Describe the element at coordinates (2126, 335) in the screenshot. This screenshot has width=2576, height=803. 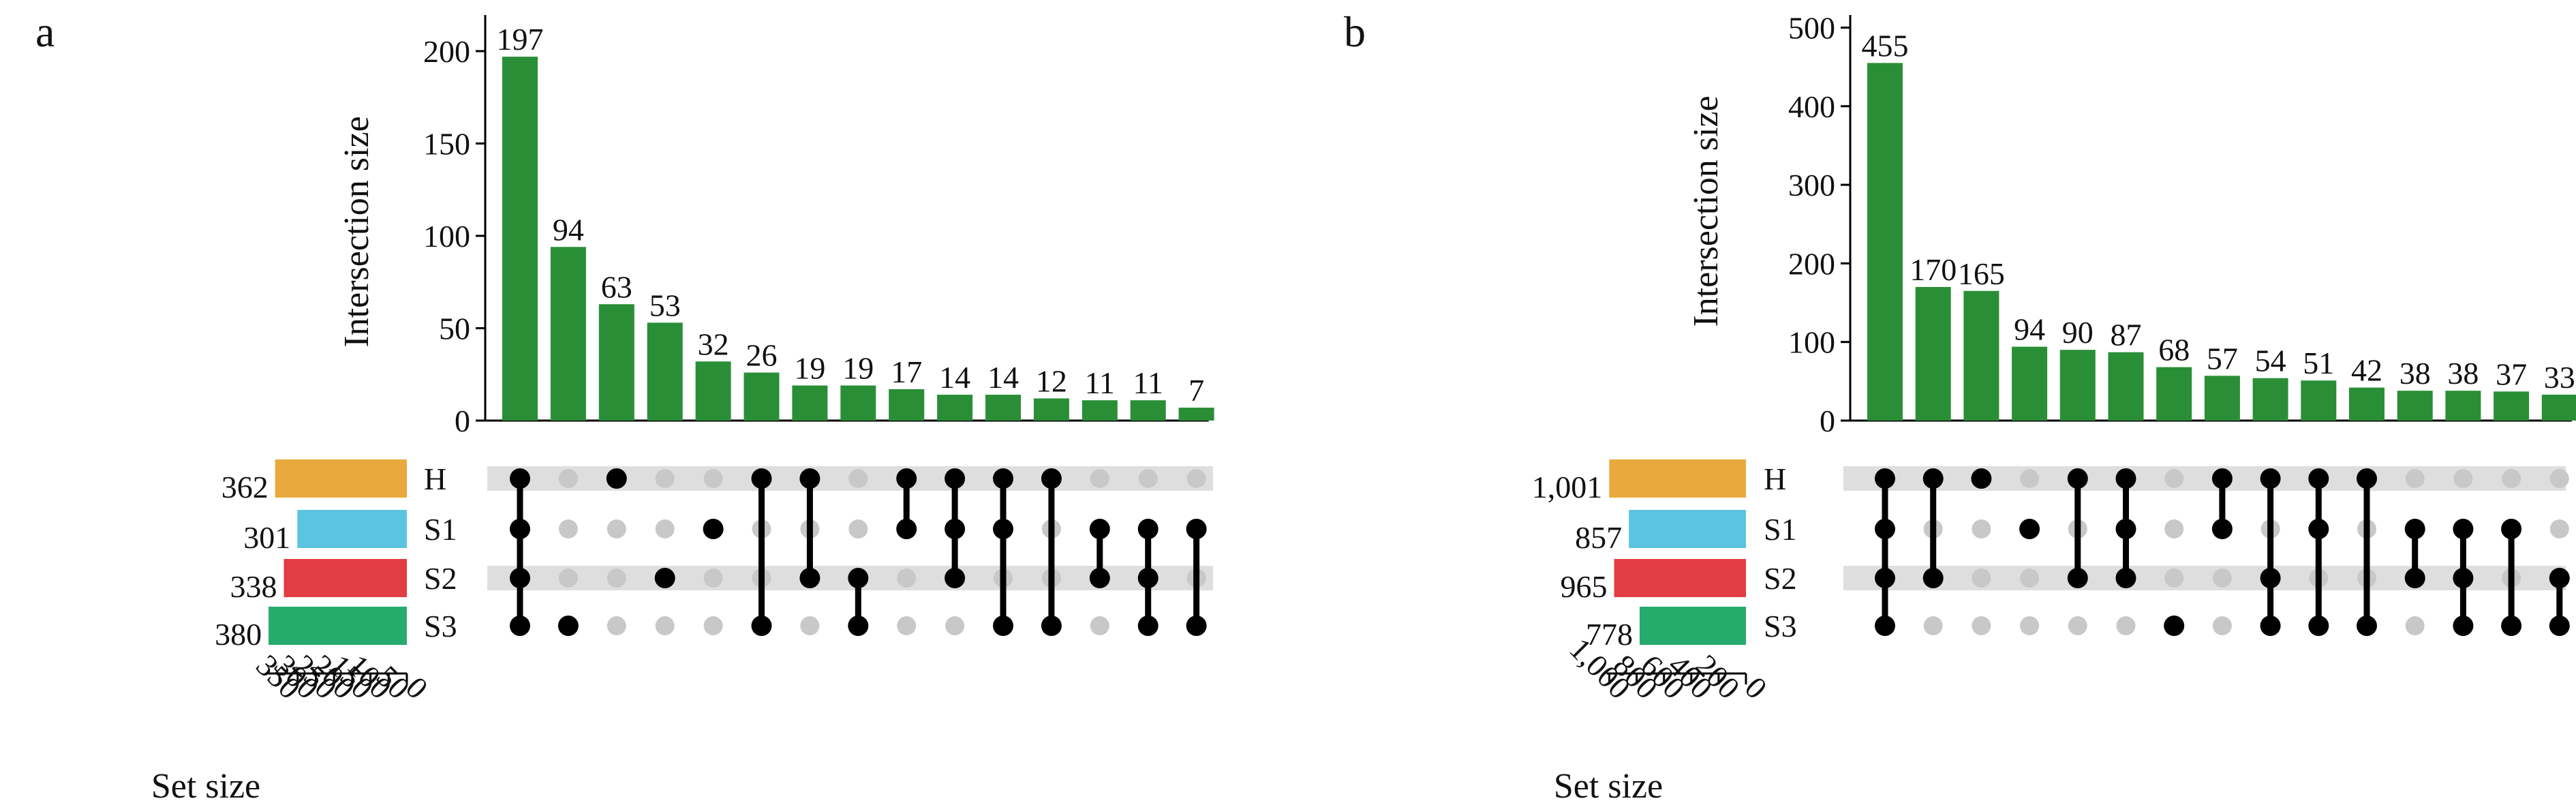
I see `panel-b-intersection-value-label: 87` at that location.